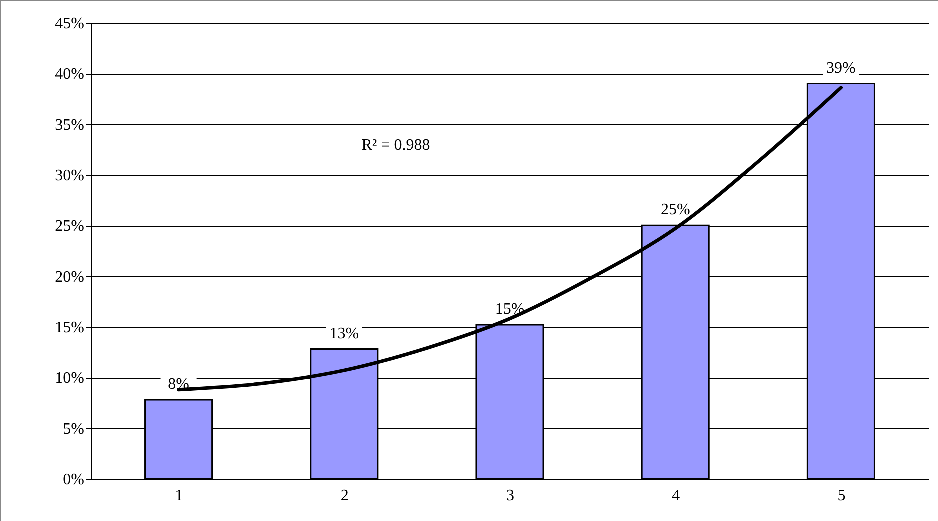  What do you see at coordinates (179, 496) in the screenshot?
I see `x-tick-label: 1` at bounding box center [179, 496].